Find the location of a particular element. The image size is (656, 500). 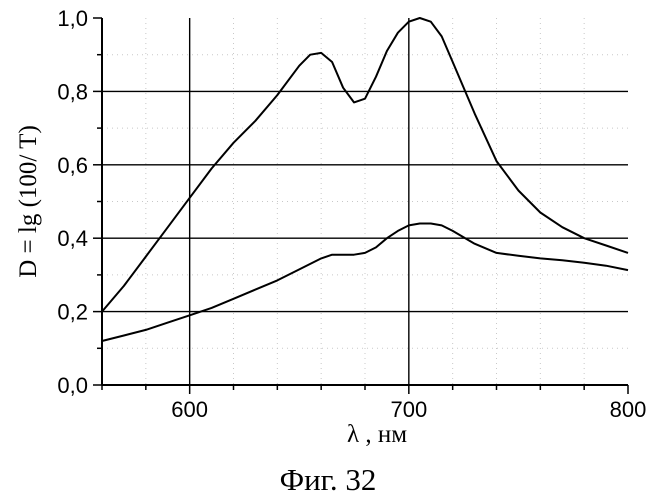

y-tick-label: 0,2 is located at coordinates (72, 312).